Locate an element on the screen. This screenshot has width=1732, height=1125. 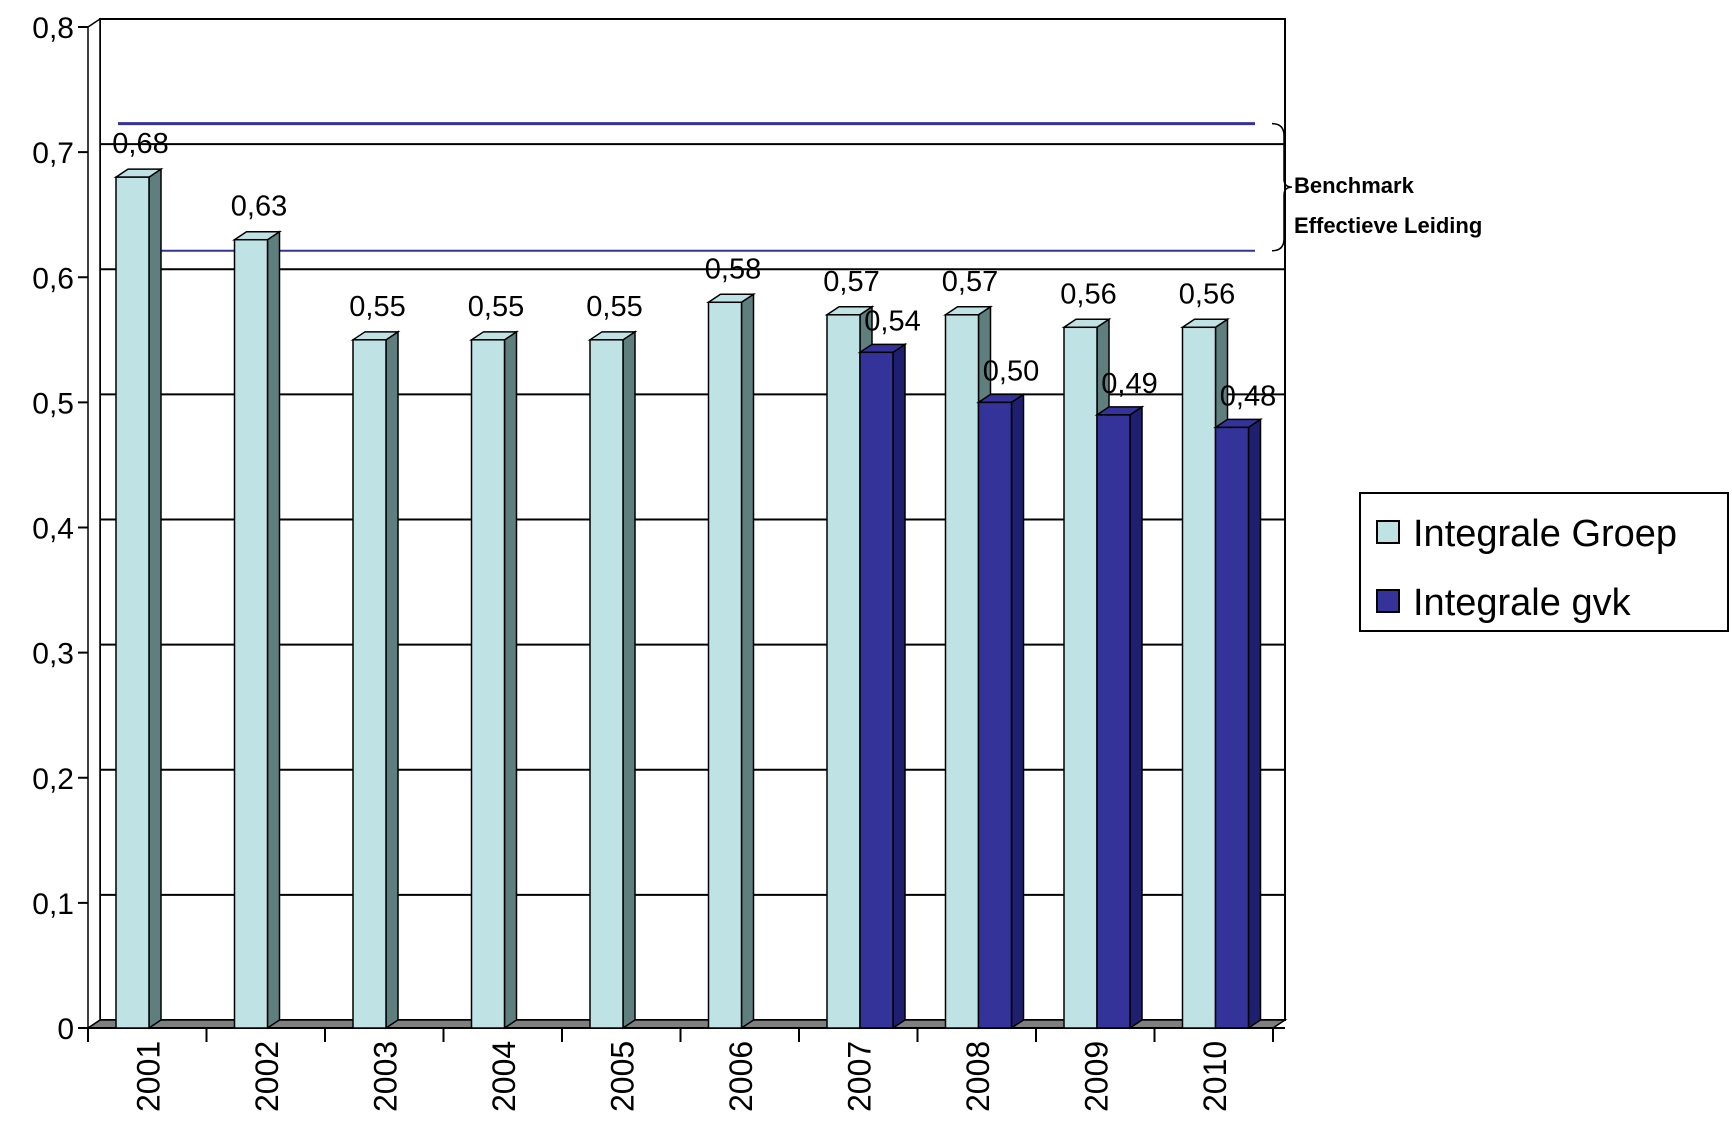
x-tick-label: 2006 is located at coordinates (741, 1076).